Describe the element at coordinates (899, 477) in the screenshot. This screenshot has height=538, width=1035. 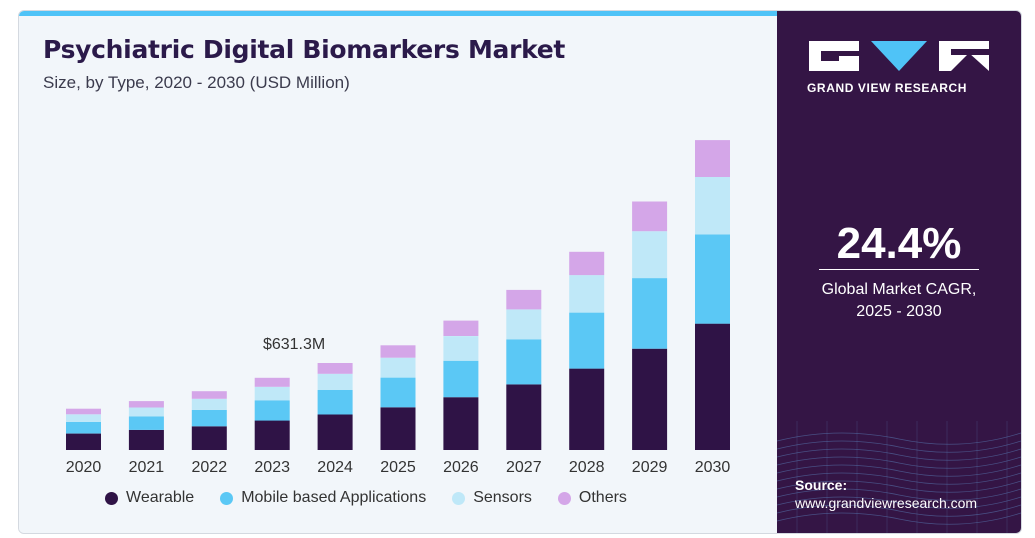
I see `decorative-wave-pattern` at that location.